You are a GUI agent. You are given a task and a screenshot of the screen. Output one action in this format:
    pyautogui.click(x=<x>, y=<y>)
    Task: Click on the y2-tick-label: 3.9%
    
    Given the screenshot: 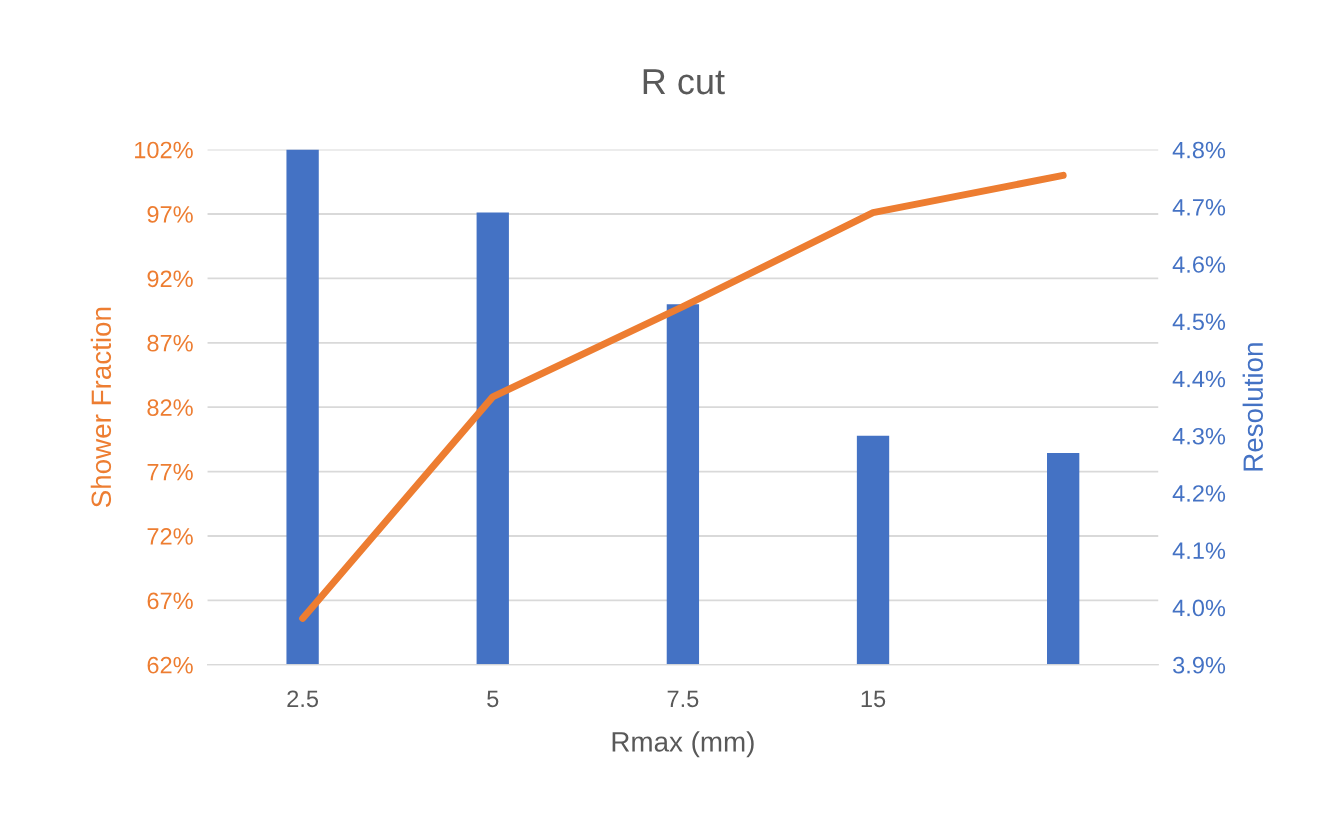 What is the action you would take?
    pyautogui.click(x=1199, y=665)
    